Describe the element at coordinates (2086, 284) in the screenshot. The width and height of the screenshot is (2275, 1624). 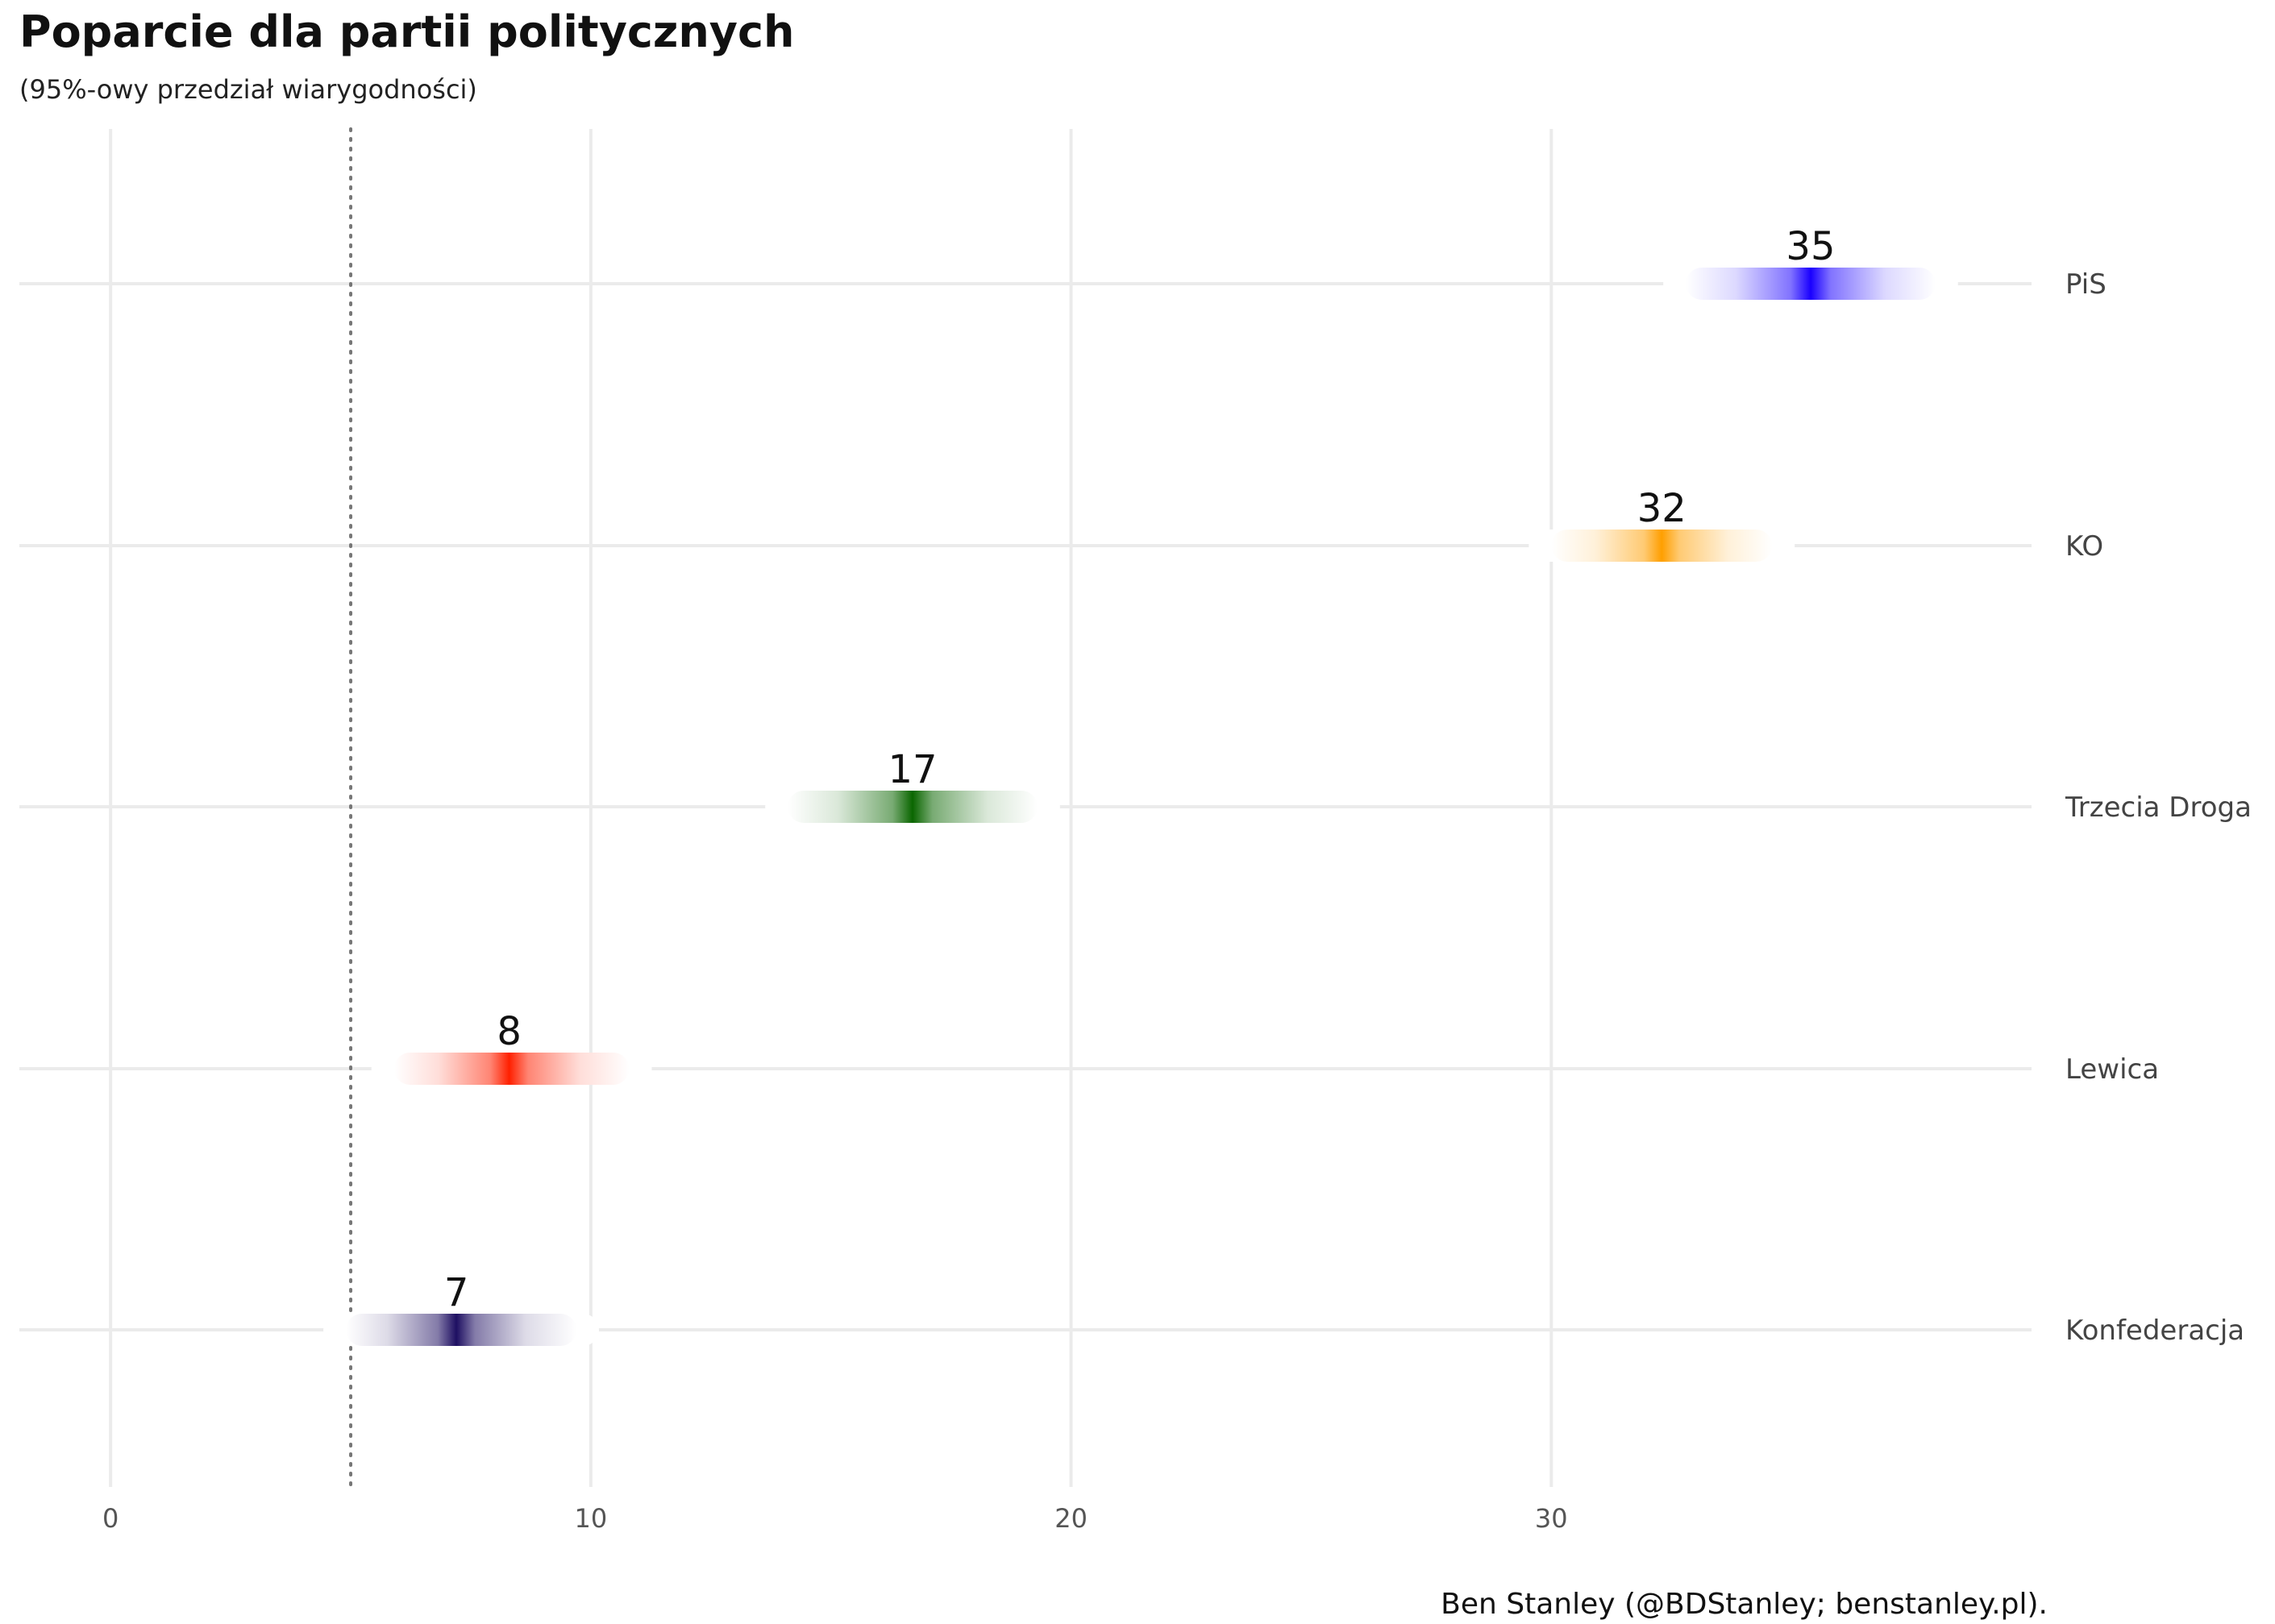
I see `category-label: PiS` at that location.